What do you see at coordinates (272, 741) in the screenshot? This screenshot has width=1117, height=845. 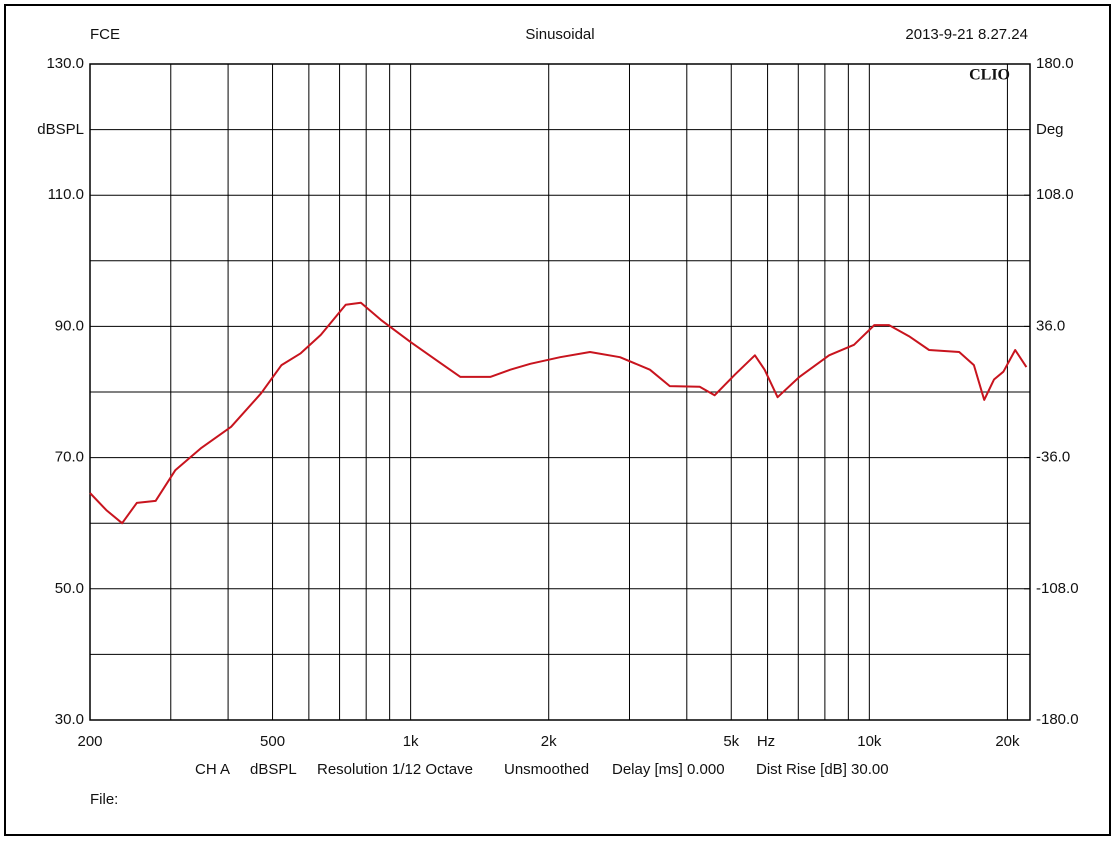 I see `x-tick-label: 500` at bounding box center [272, 741].